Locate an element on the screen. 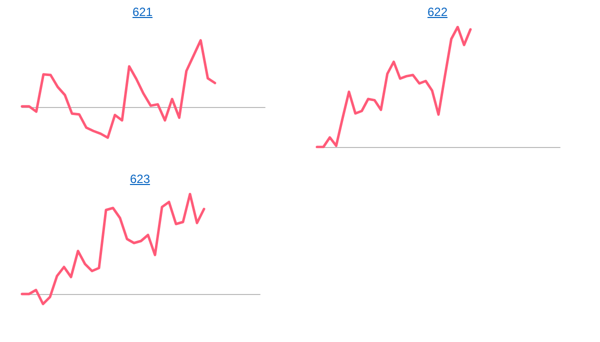 The image size is (600, 342). chart-title: 623 is located at coordinates (140, 179).